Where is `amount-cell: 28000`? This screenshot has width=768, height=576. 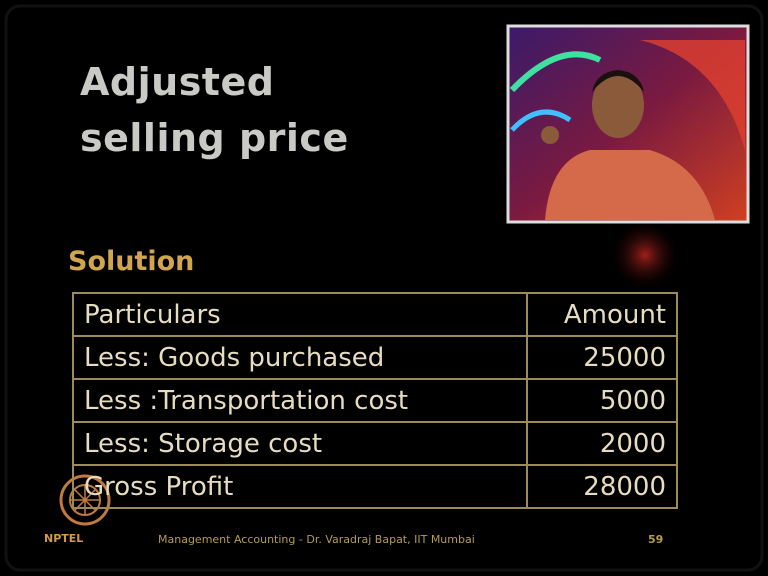 amount-cell: 28000 is located at coordinates (602, 486).